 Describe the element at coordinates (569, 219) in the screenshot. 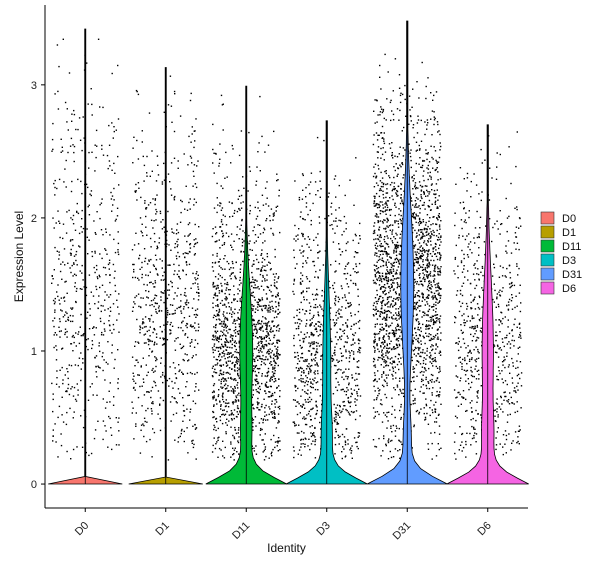

I see `legend-label-D0: D0` at that location.